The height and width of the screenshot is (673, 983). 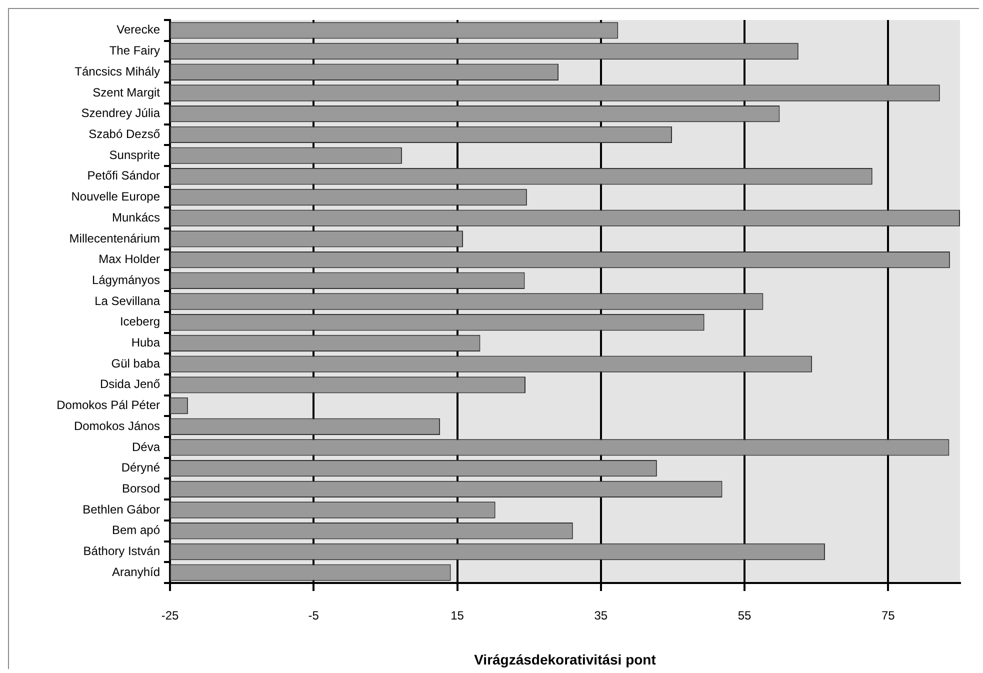 What do you see at coordinates (117, 425) in the screenshot?
I see `y-tick-label: Domokos János` at bounding box center [117, 425].